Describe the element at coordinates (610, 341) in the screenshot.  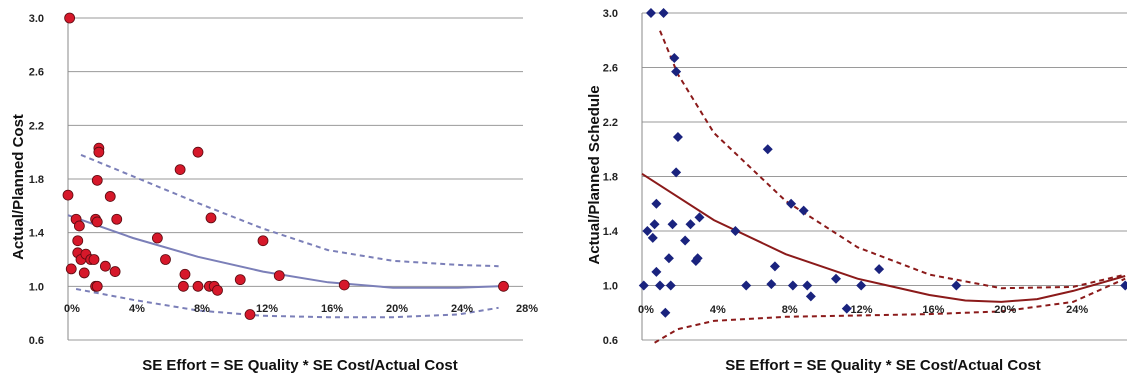
I see `schedule-y-tick-label: 0.6` at that location.